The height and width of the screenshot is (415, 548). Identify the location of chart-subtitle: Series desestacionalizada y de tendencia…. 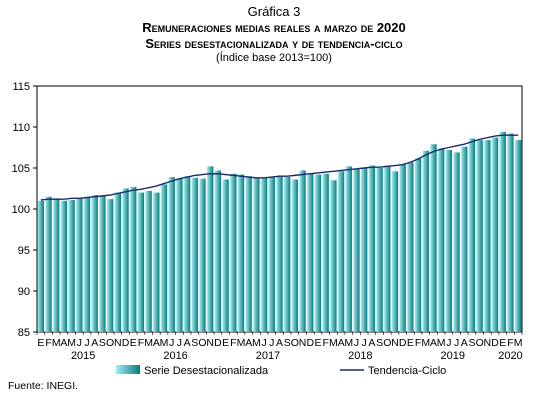
(274, 43).